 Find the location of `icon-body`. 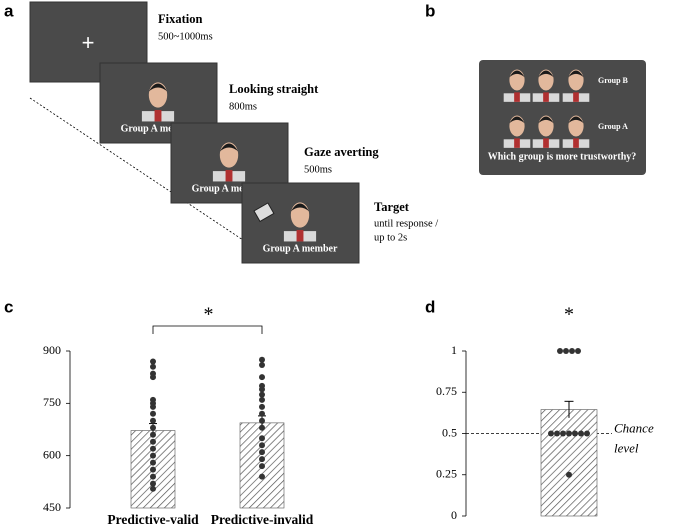

icon-body is located at coordinates (264, 212).